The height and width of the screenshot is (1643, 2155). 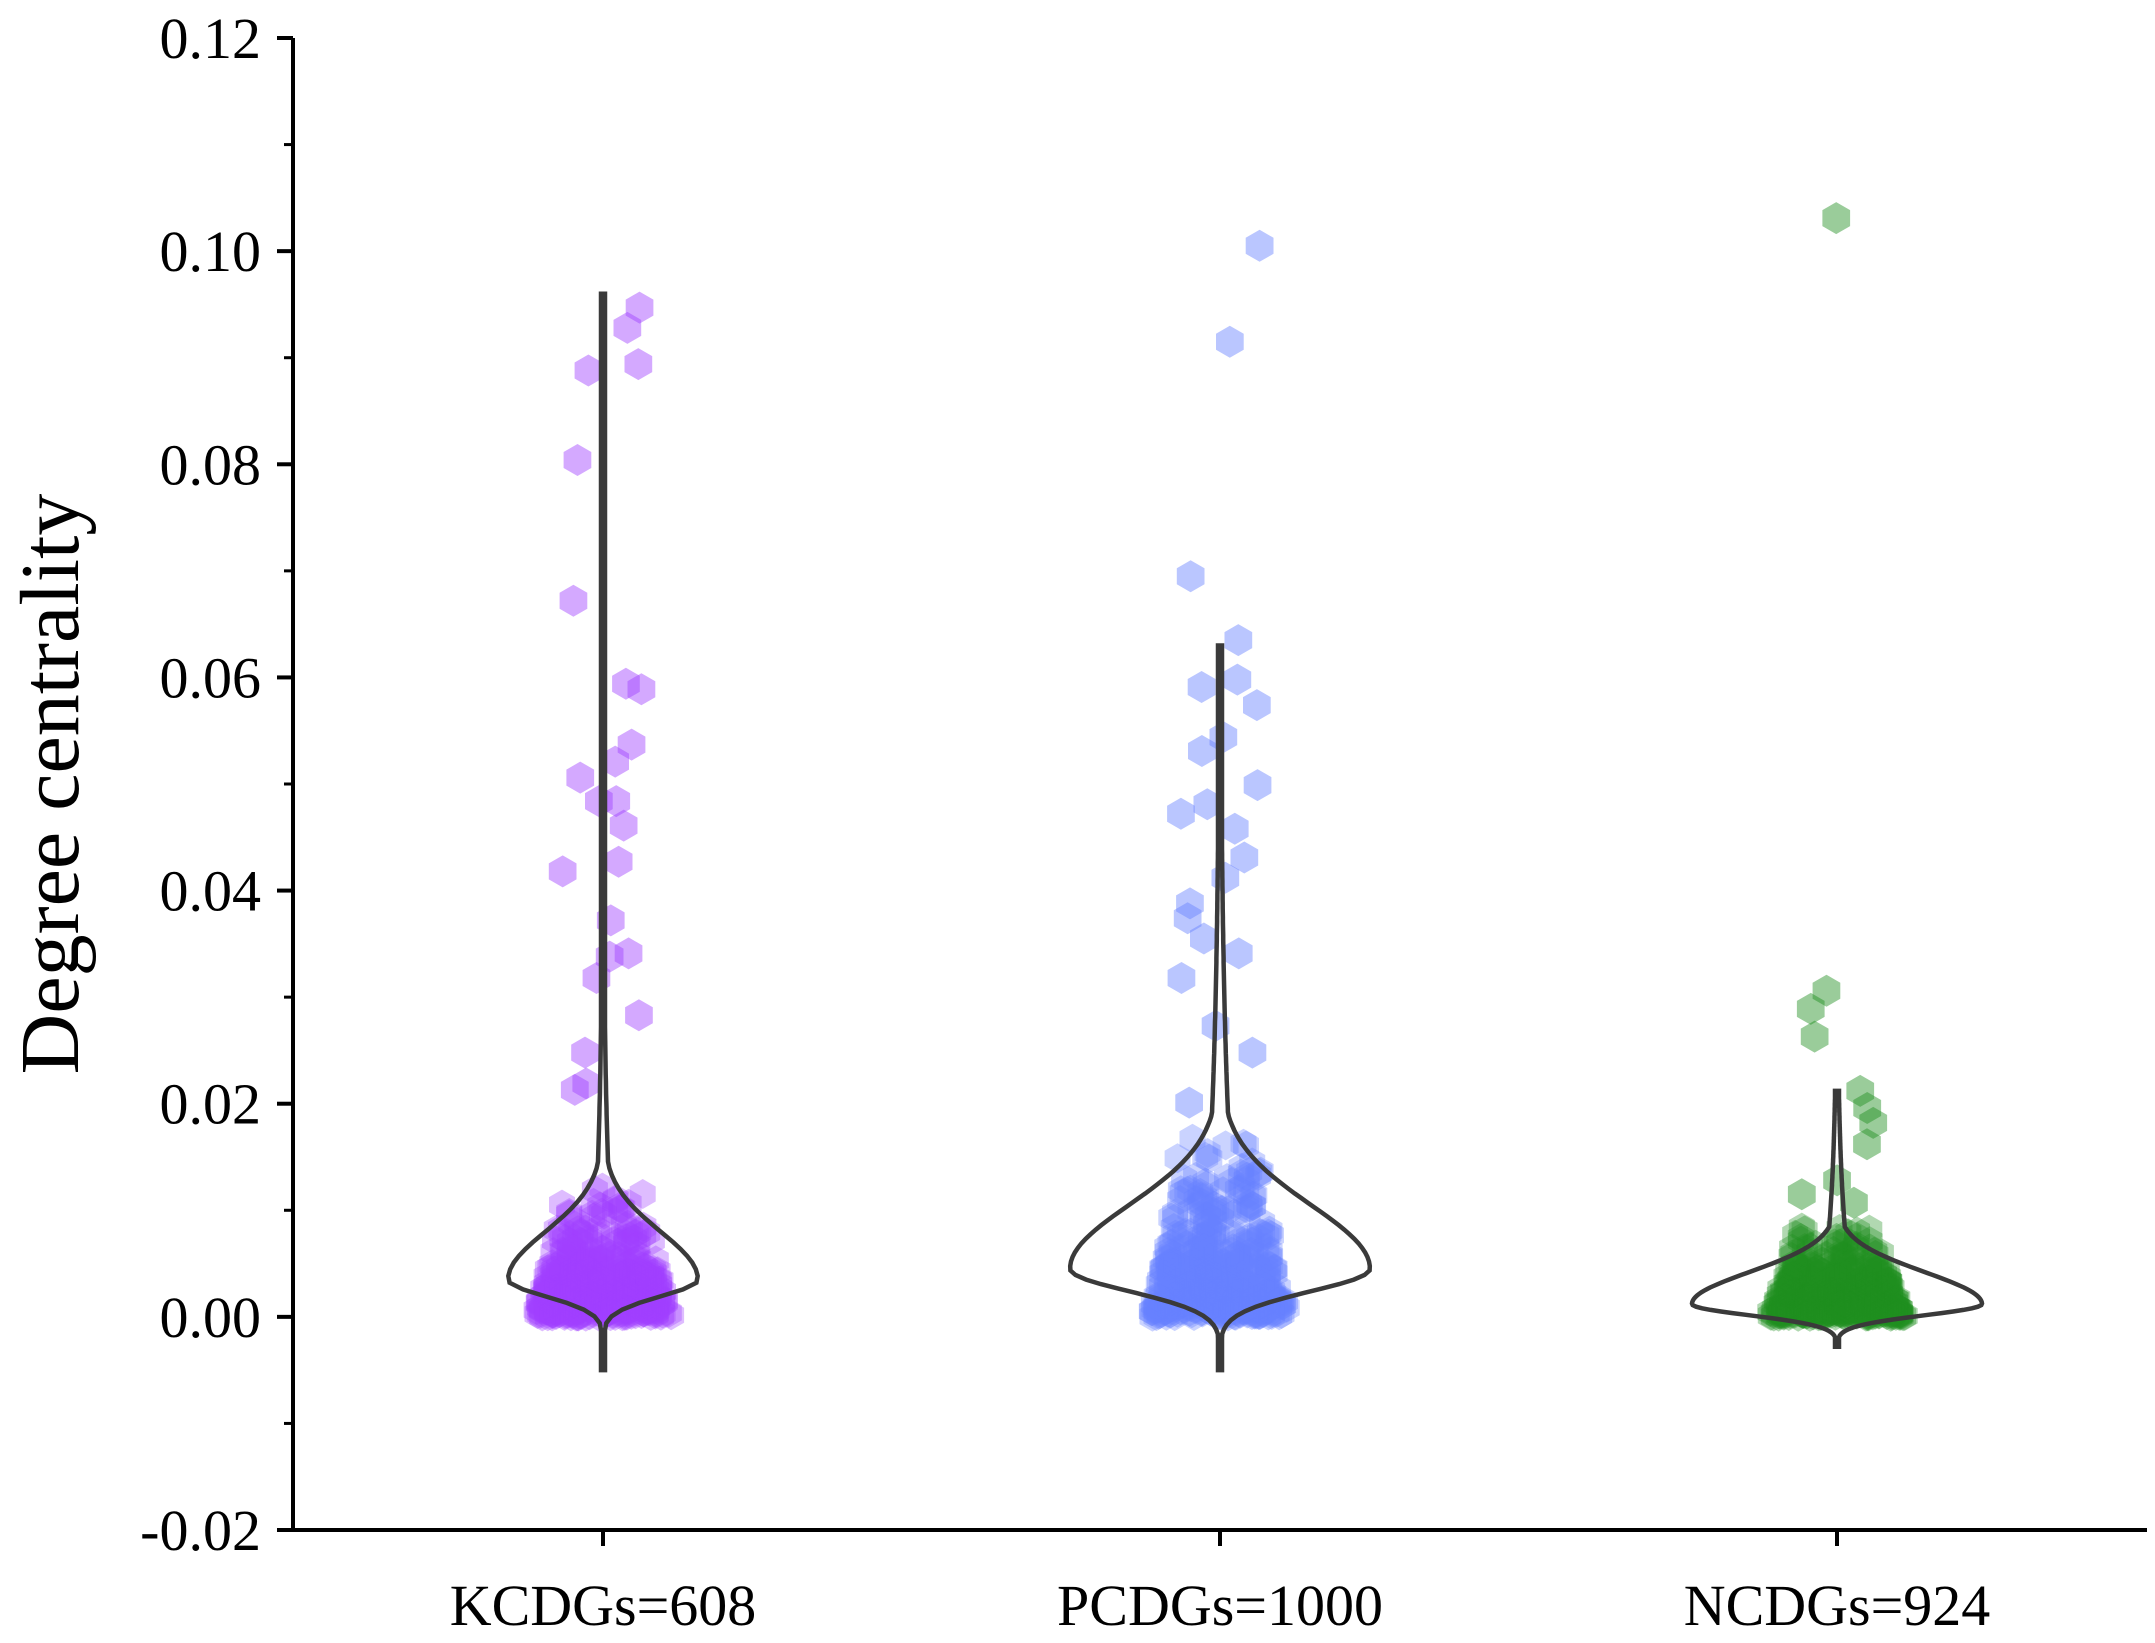 I want to click on y-tick-label: 0.08, so click(x=211, y=464).